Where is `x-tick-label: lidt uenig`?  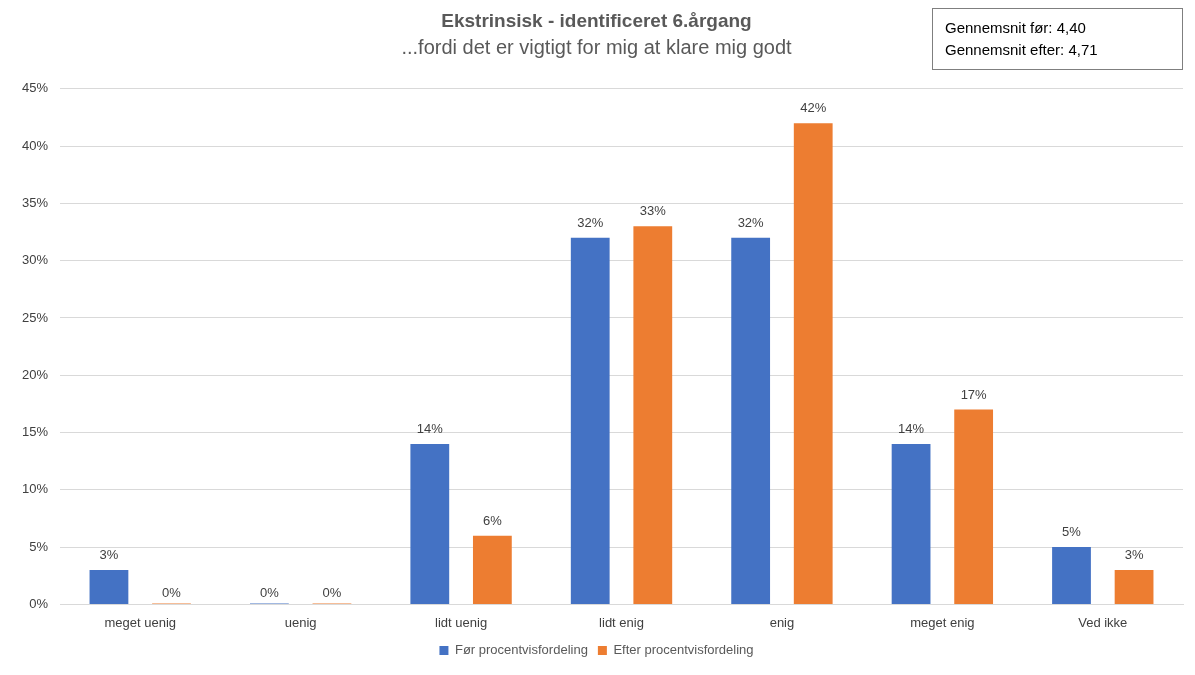 x-tick-label: lidt uenig is located at coordinates (461, 622).